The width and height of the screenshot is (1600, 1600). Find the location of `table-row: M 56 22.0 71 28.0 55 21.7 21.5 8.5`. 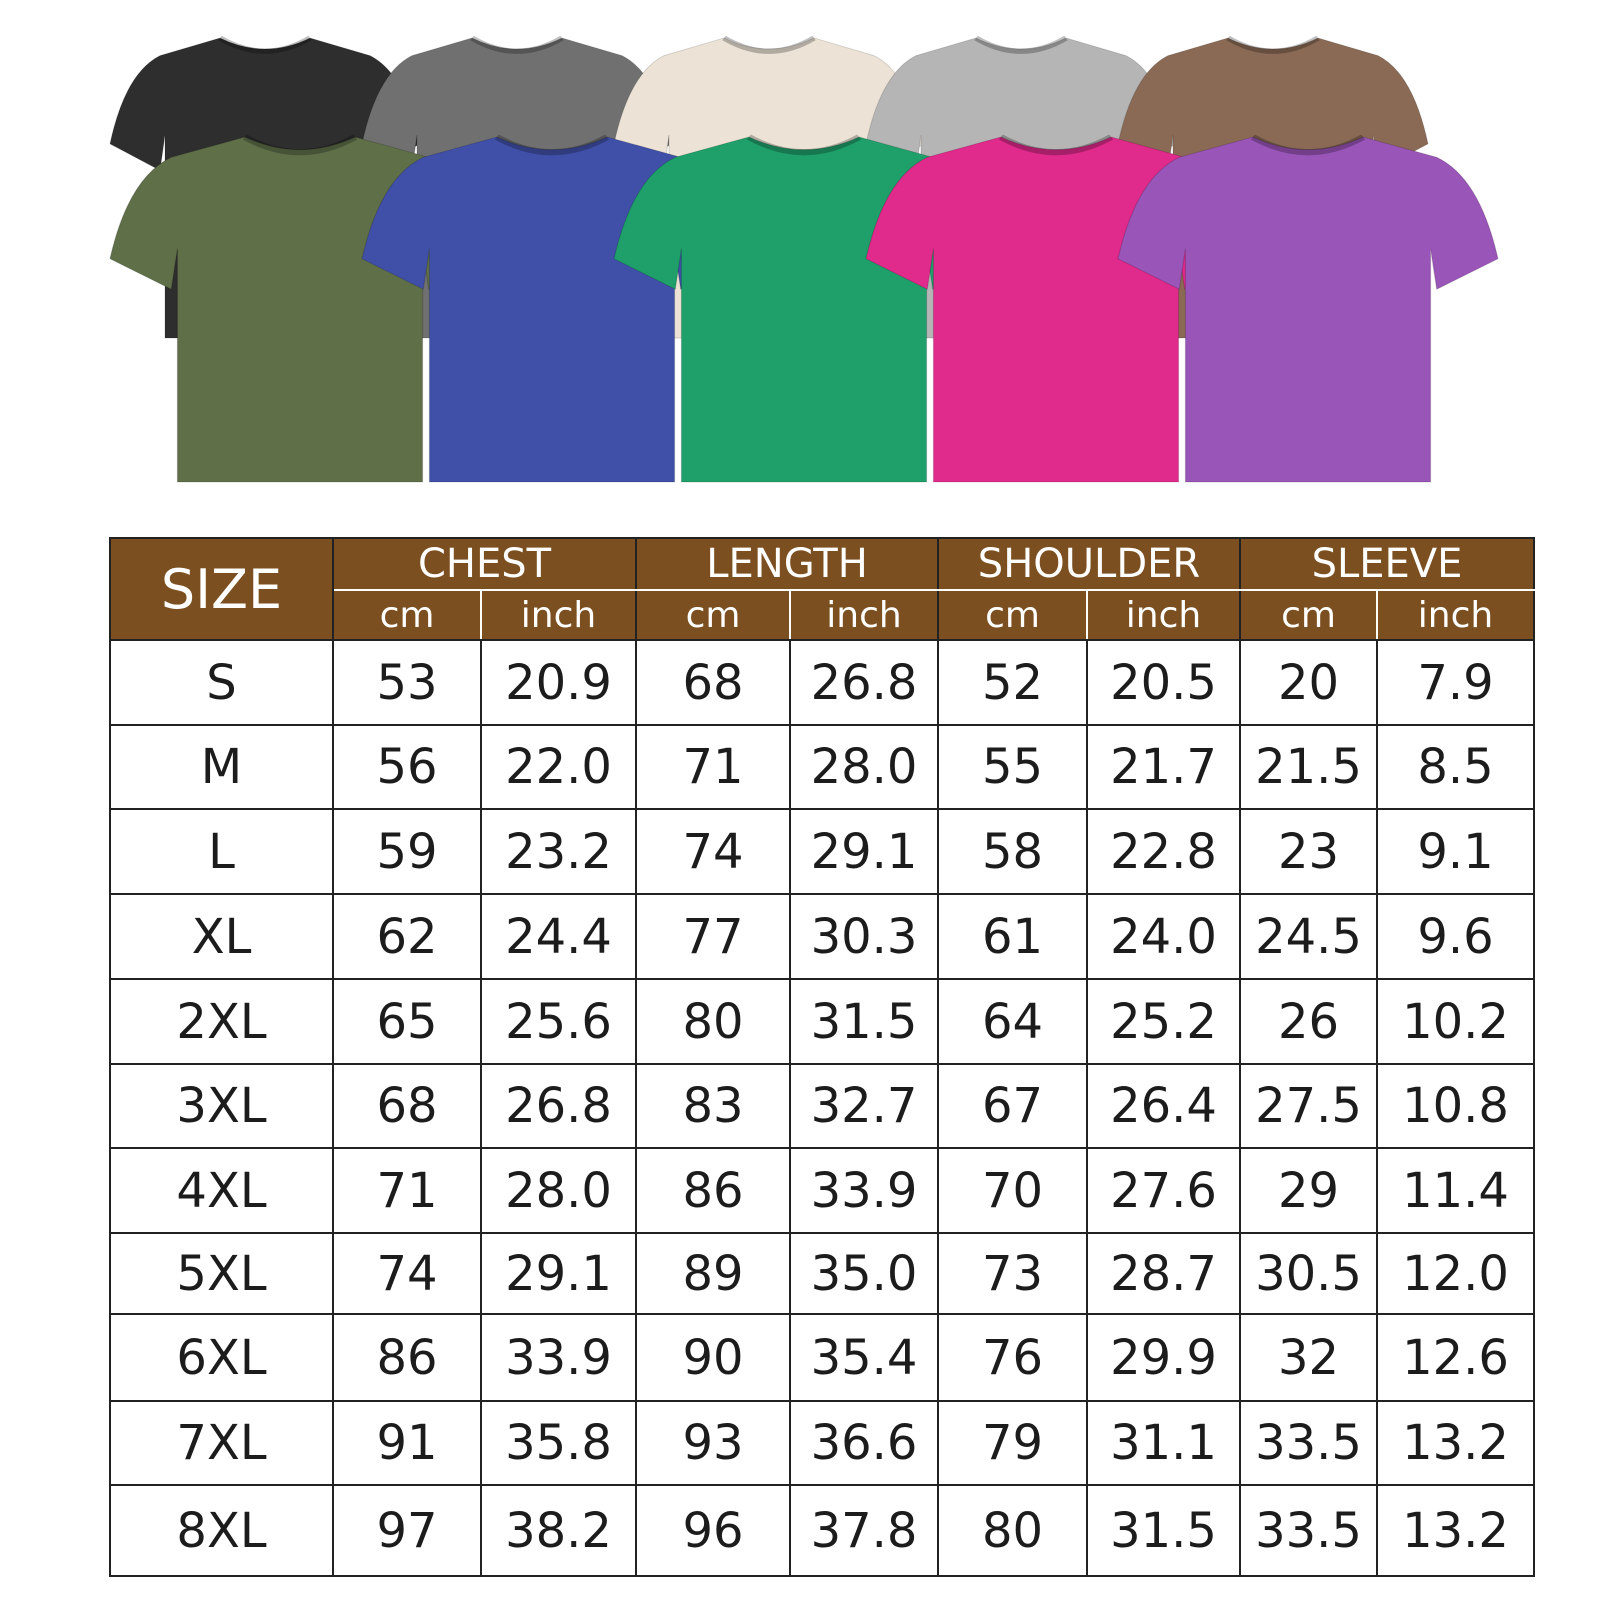

table-row: M 56 22.0 71 28.0 55 21.7 21.5 8.5 is located at coordinates (822, 767).